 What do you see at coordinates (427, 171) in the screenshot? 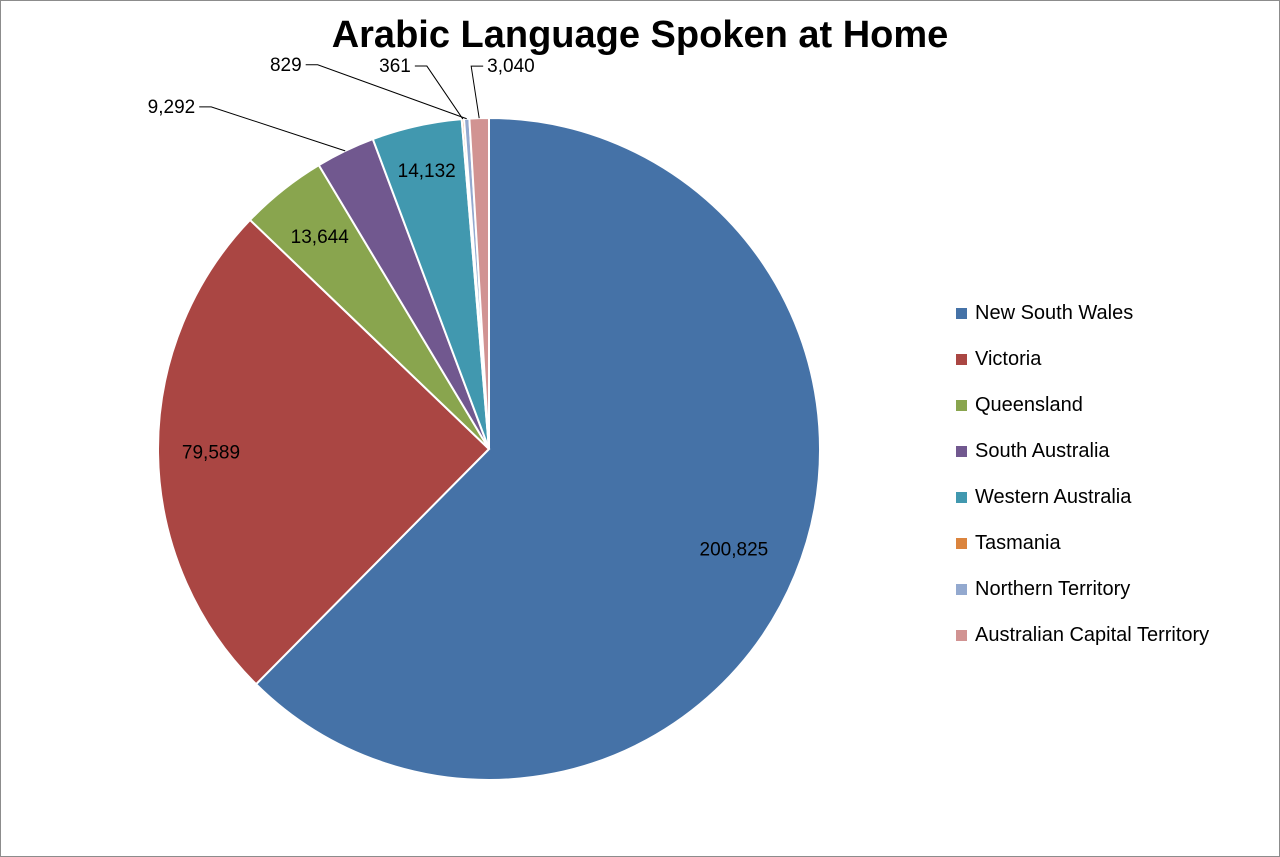
I see `data-label-western-australia: 14,132` at bounding box center [427, 171].